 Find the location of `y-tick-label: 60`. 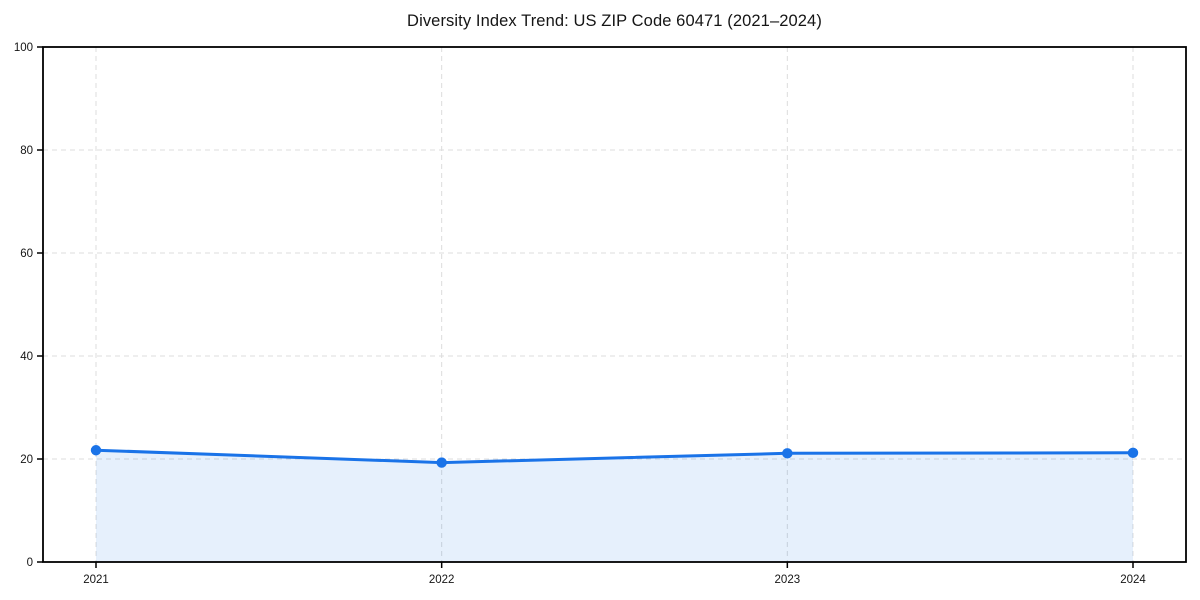

y-tick-label: 60 is located at coordinates (26, 254).